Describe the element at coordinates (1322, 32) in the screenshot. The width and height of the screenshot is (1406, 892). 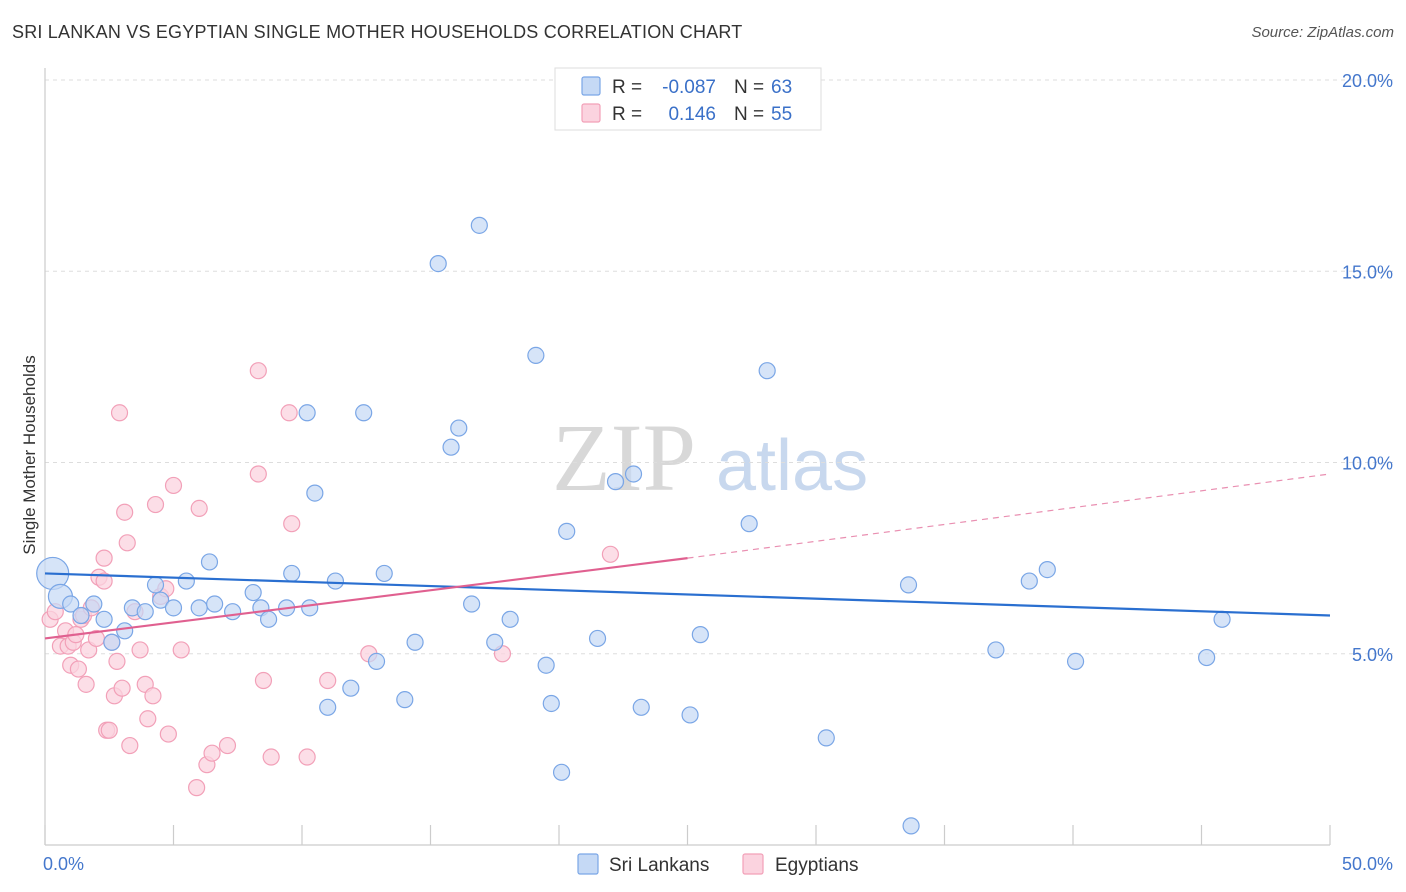
I see `source-credit: Source: ZipAtlas.com` at that location.